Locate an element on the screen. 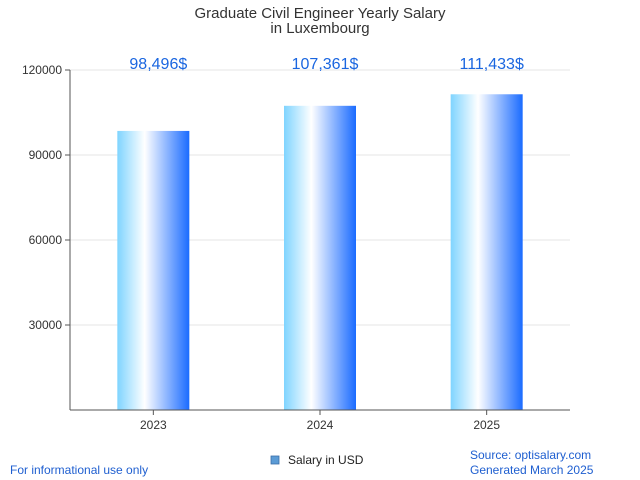  y-tick-label: 120000 is located at coordinates (42, 70).